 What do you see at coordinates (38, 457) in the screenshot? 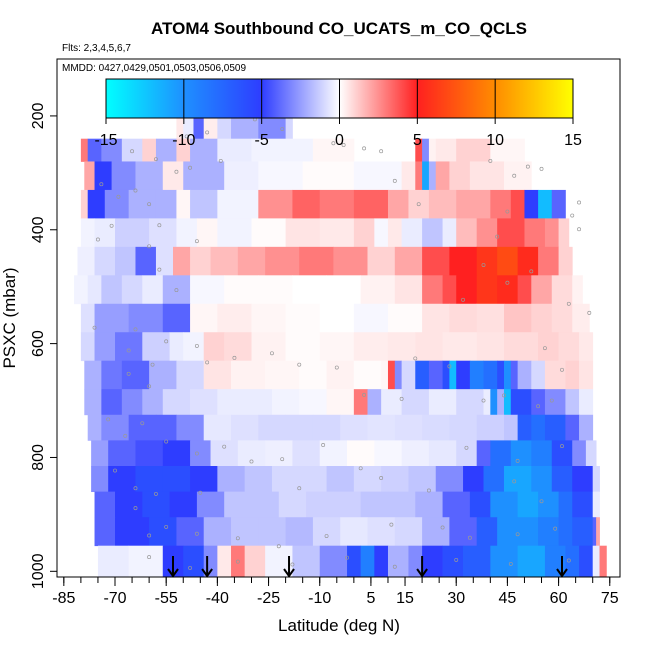
I see `y-tick-label: 800` at bounding box center [38, 457].